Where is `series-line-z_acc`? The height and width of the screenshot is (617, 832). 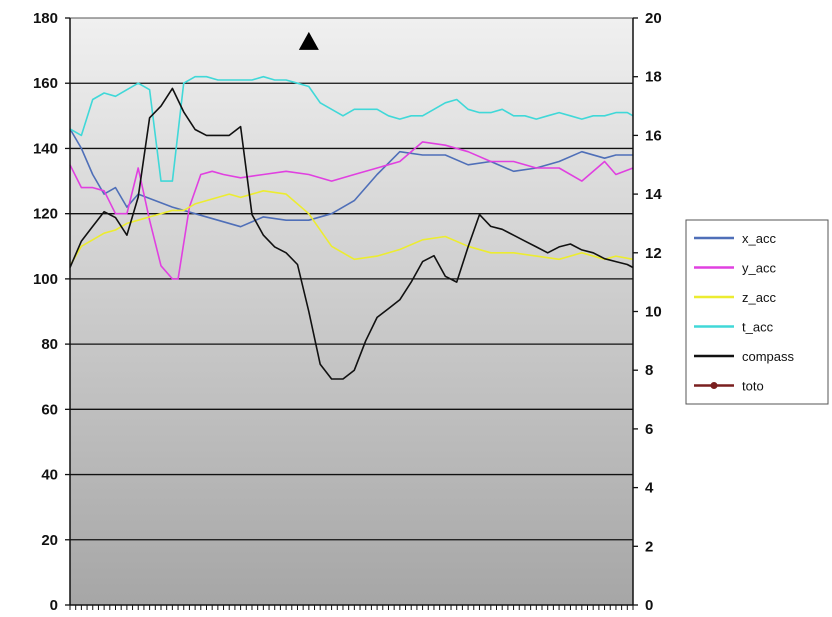
series-line-z_acc is located at coordinates (351, 228).